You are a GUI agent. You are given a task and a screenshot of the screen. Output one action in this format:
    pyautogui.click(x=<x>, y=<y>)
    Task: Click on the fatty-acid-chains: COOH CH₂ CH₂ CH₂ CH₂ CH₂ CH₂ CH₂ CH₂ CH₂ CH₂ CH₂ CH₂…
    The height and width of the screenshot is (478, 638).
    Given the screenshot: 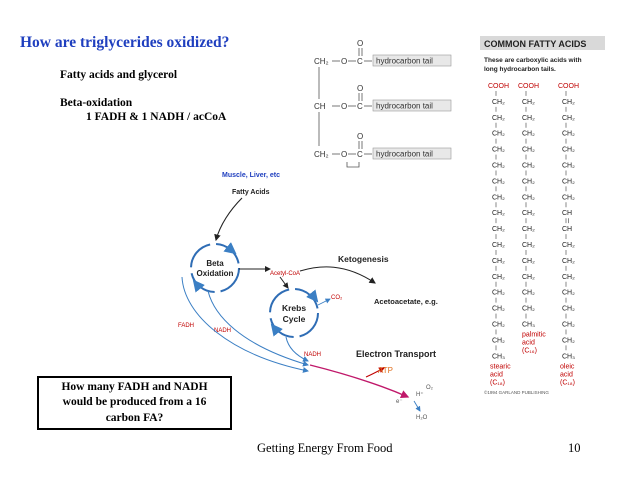 What is the action you would take?
    pyautogui.click(x=533, y=234)
    